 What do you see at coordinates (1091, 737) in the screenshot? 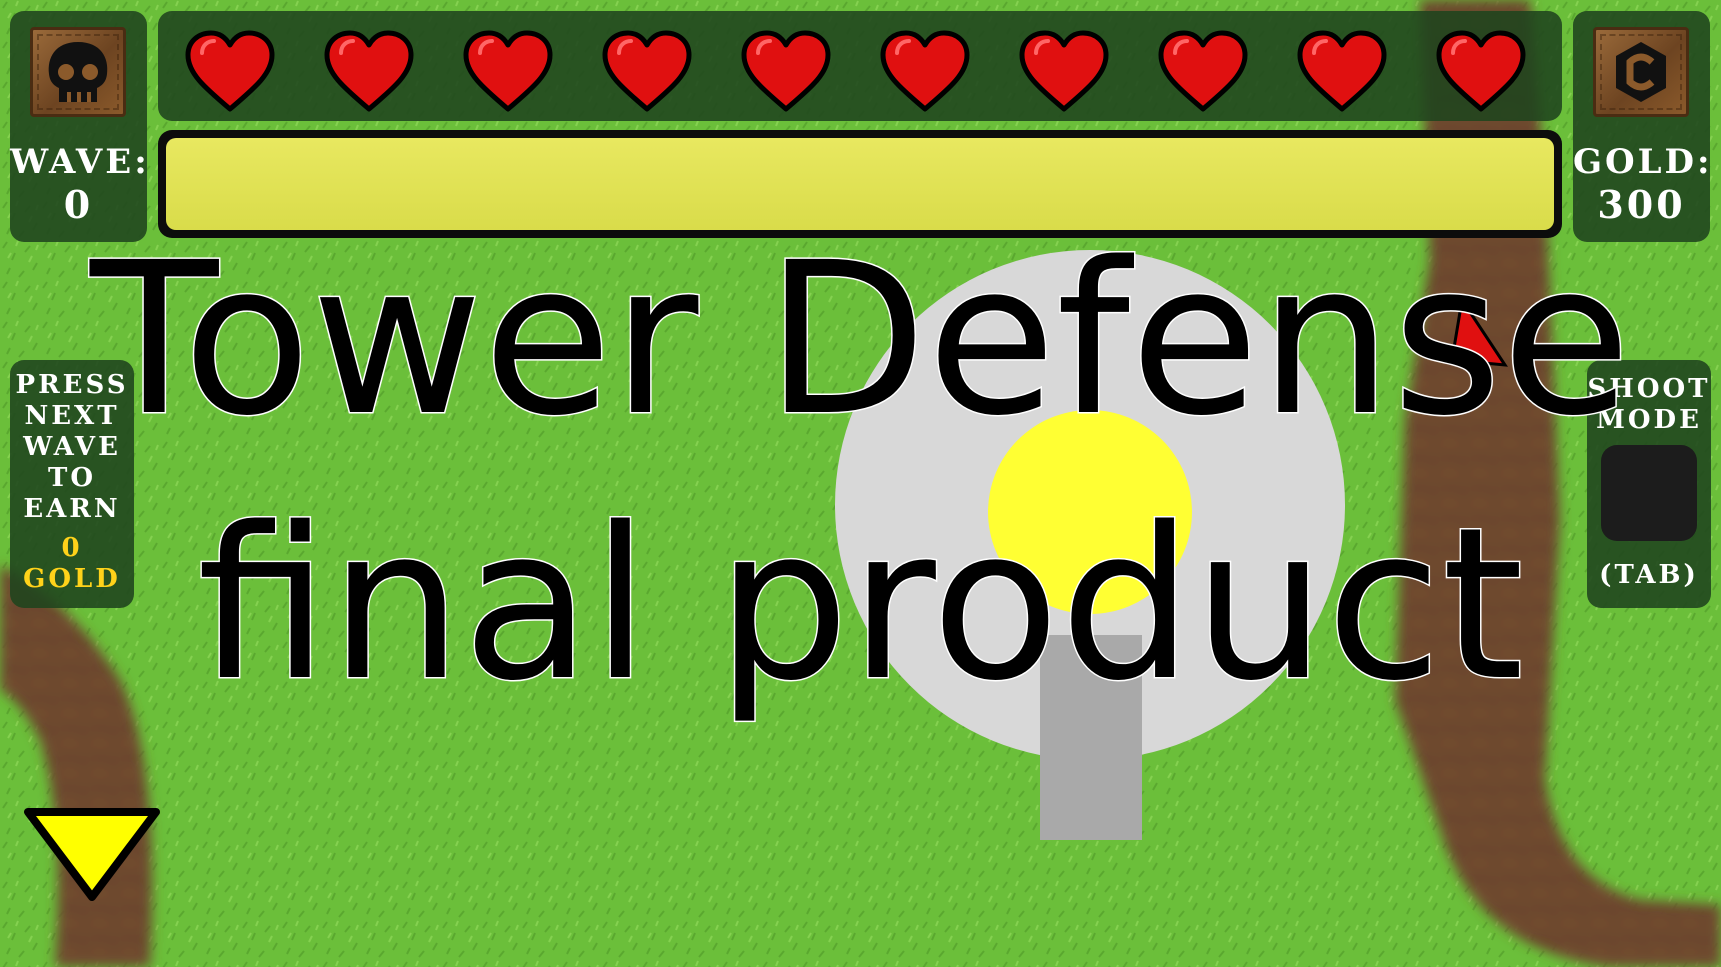
I see `tower-barrel` at bounding box center [1091, 737].